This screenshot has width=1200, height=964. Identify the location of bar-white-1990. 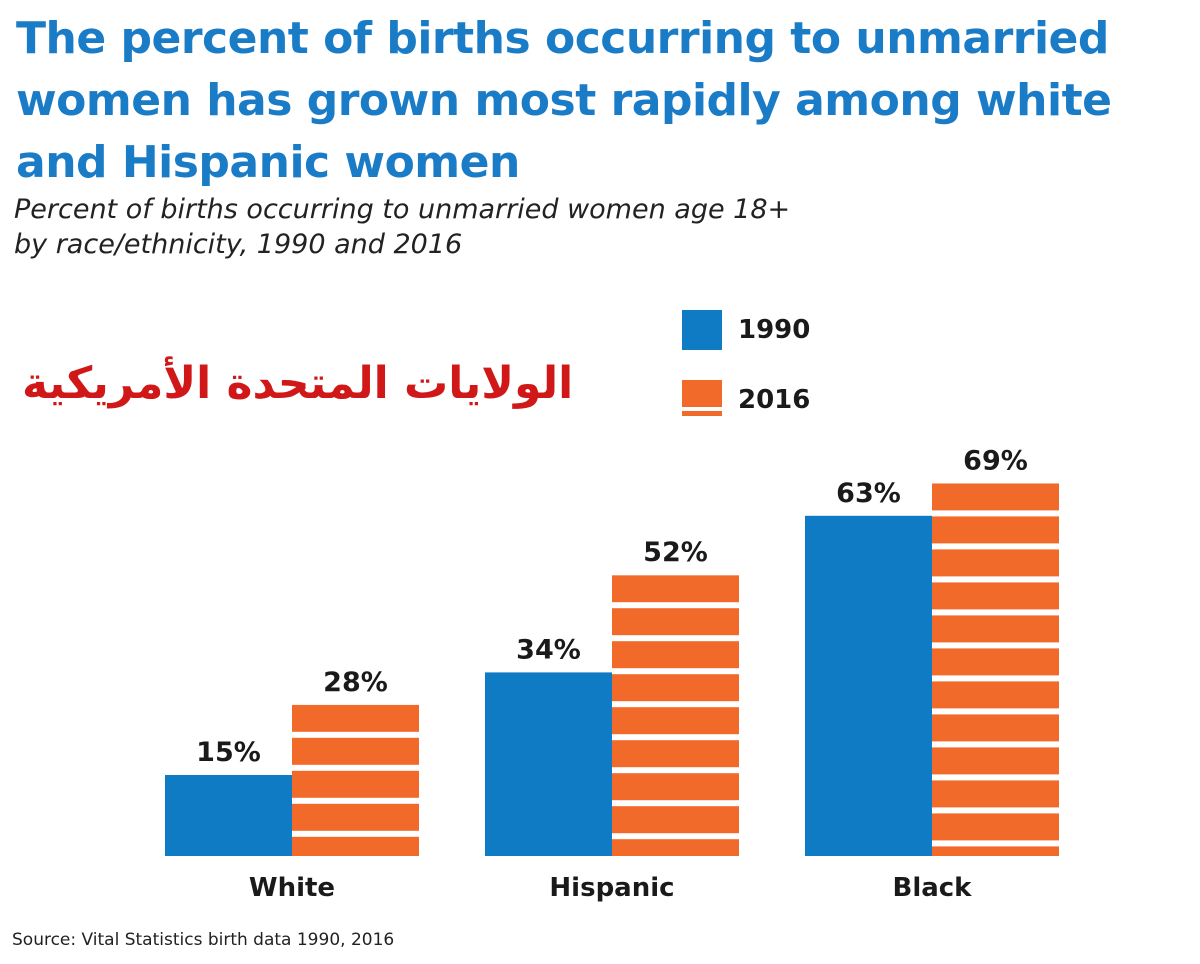
(228, 815).